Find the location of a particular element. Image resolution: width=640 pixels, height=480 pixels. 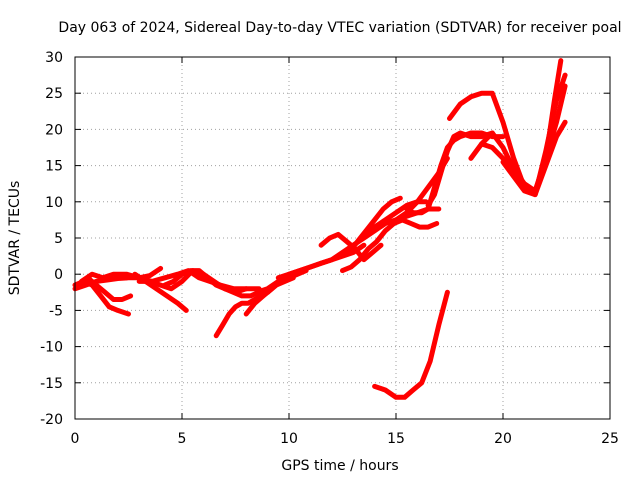

y-tick-label: -15 is located at coordinates (51, 384).